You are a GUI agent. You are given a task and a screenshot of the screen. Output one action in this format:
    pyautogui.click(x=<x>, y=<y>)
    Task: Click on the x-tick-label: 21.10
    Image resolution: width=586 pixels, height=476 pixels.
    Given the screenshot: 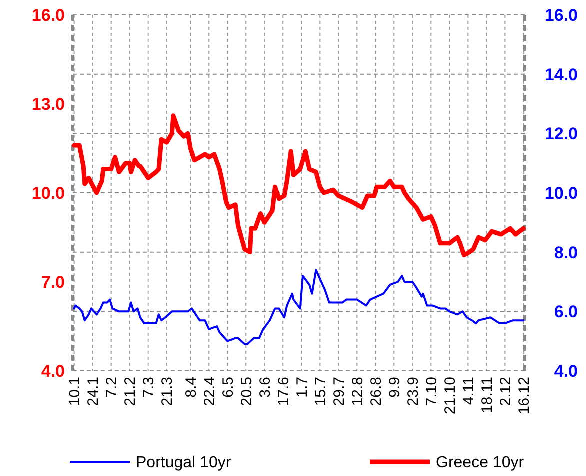 What is the action you would take?
    pyautogui.click(x=450, y=396)
    